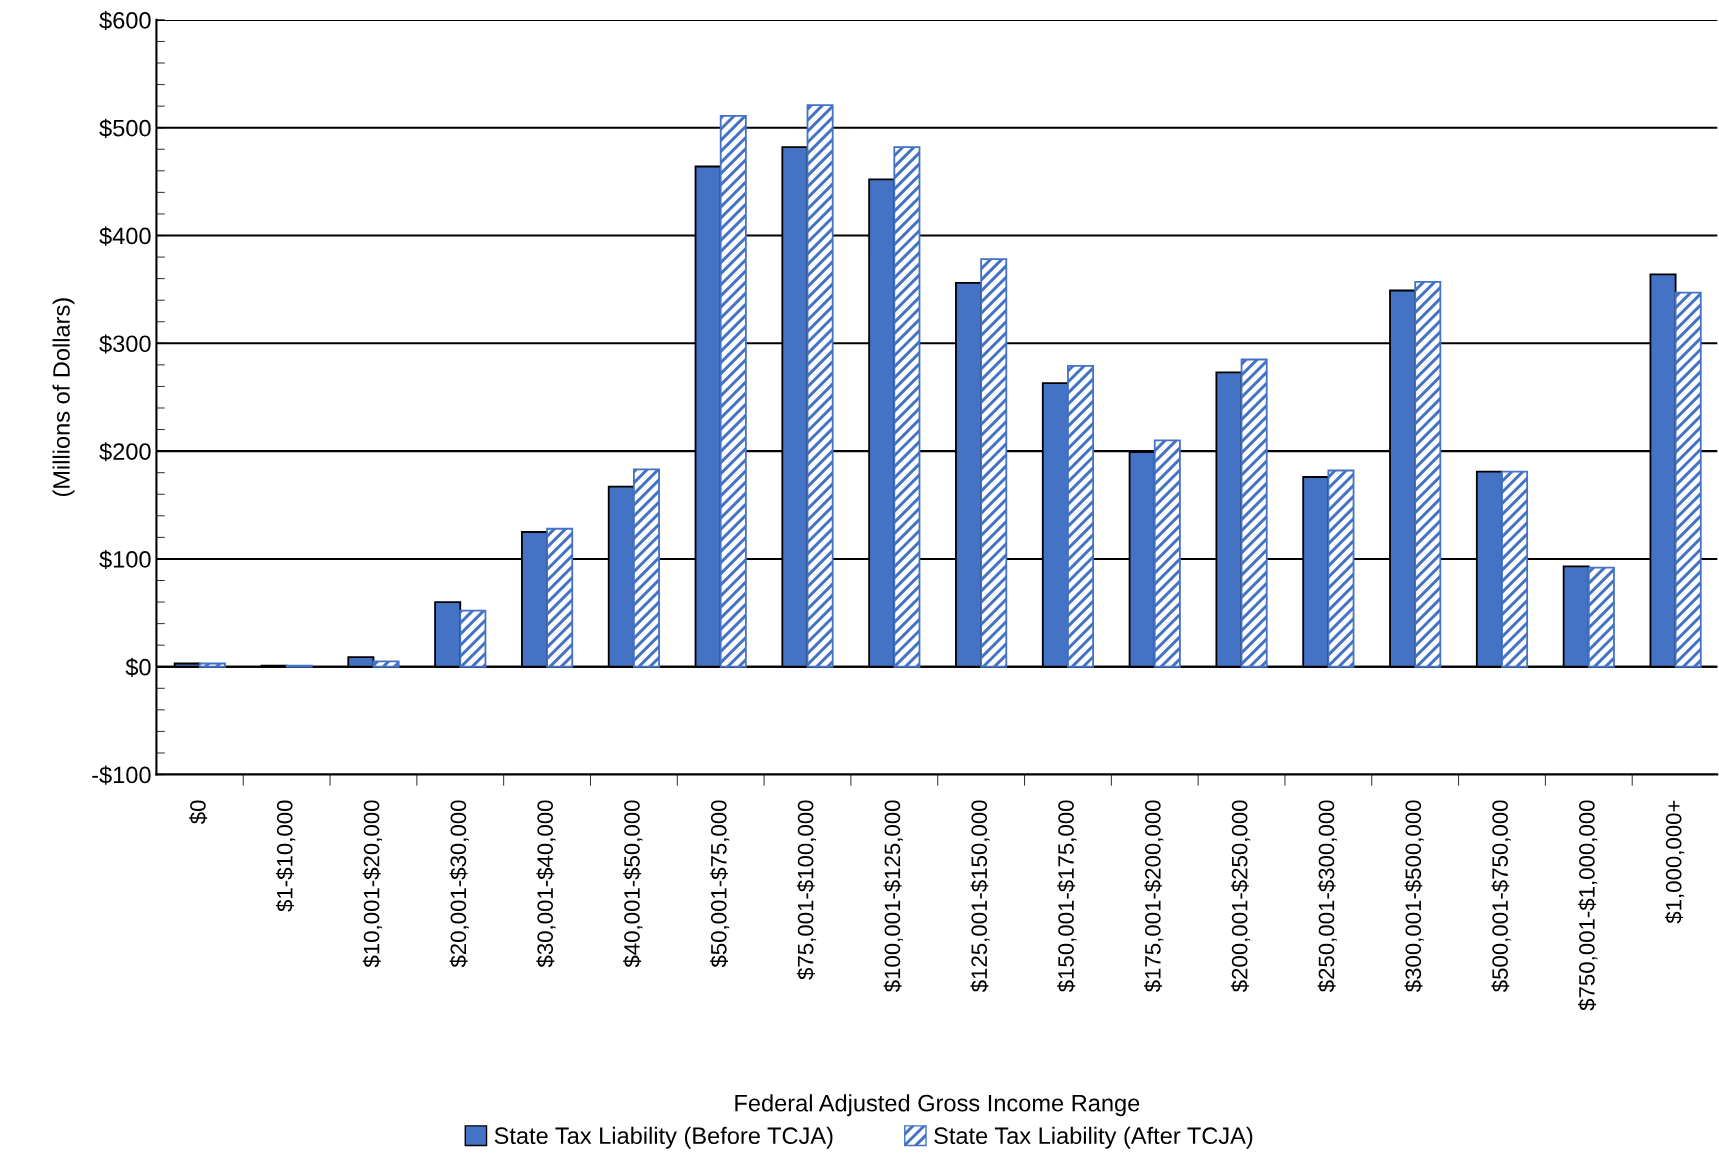 The height and width of the screenshot is (1170, 1719). Describe the element at coordinates (121, 775) in the screenshot. I see `y-tick-label: -$100` at that location.